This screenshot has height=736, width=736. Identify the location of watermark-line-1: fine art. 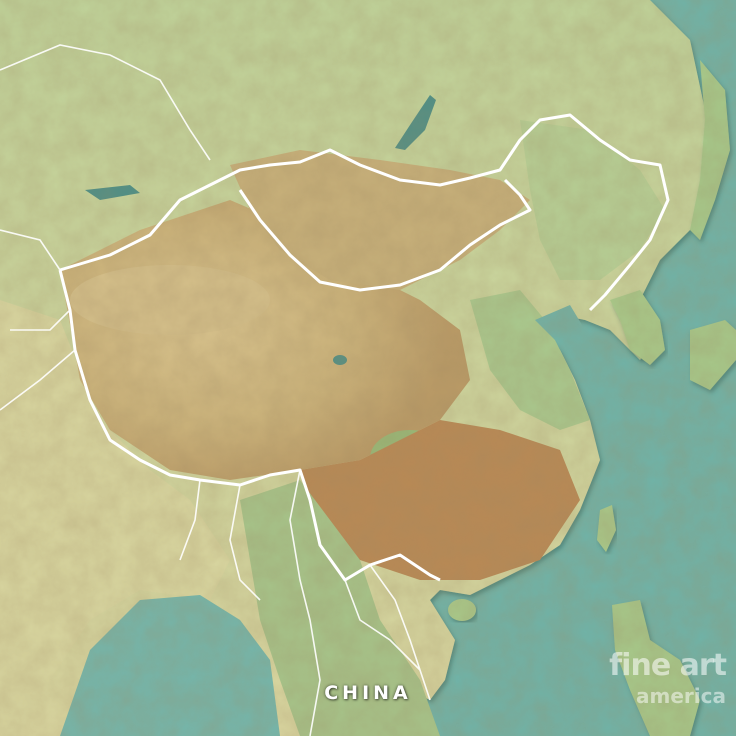
(668, 665).